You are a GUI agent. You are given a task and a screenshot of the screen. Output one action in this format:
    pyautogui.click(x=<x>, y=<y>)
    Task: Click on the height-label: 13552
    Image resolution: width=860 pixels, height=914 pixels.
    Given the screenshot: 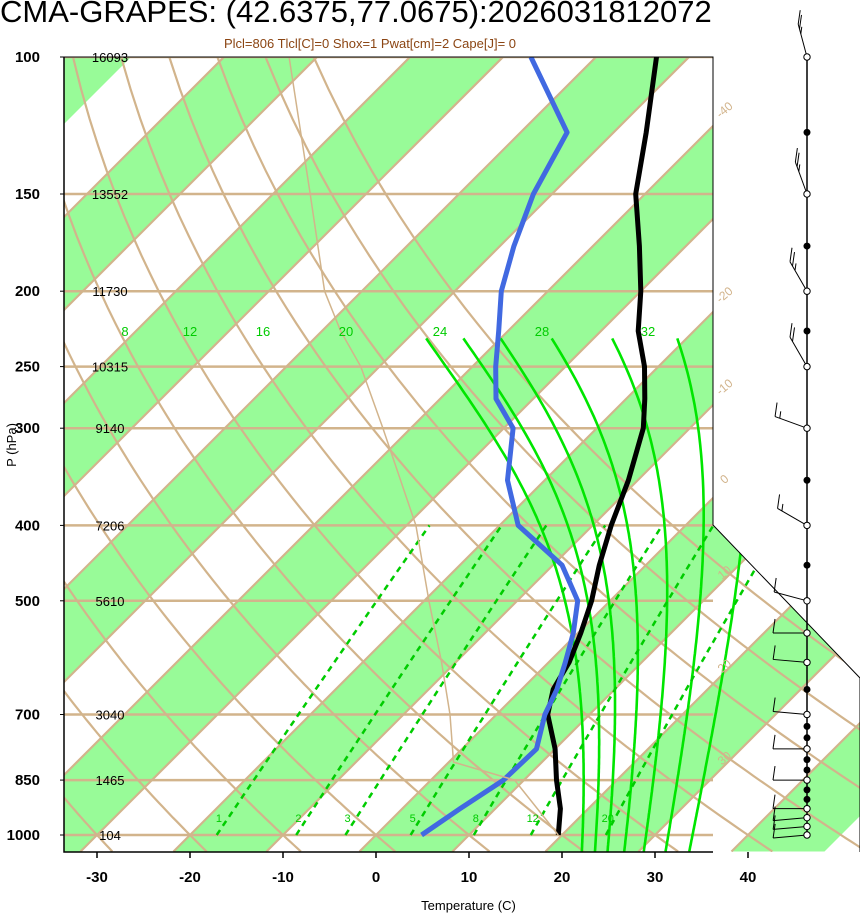 What is the action you would take?
    pyautogui.click(x=110, y=194)
    